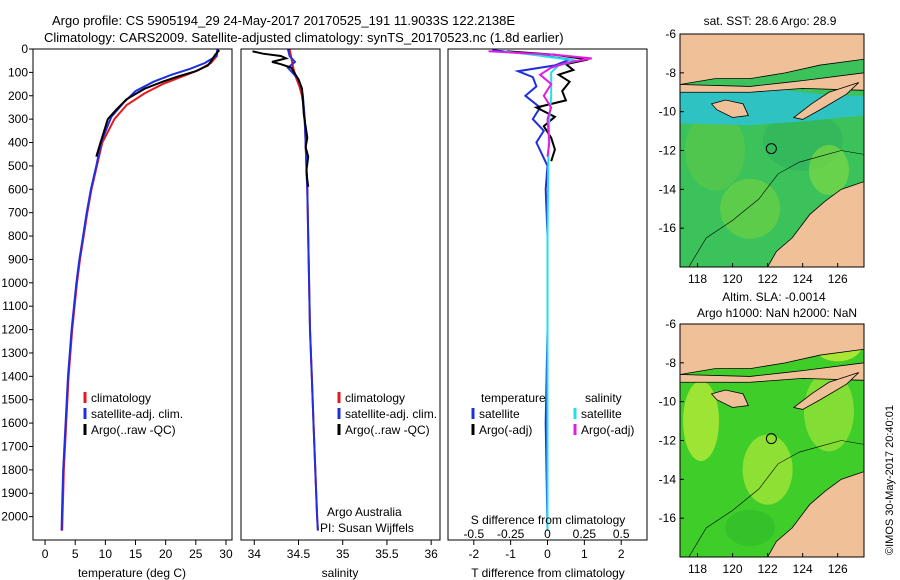 Image resolution: width=900 pixels, height=580 pixels. I want to click on difference-legend-title-left: temperature, so click(513, 398).